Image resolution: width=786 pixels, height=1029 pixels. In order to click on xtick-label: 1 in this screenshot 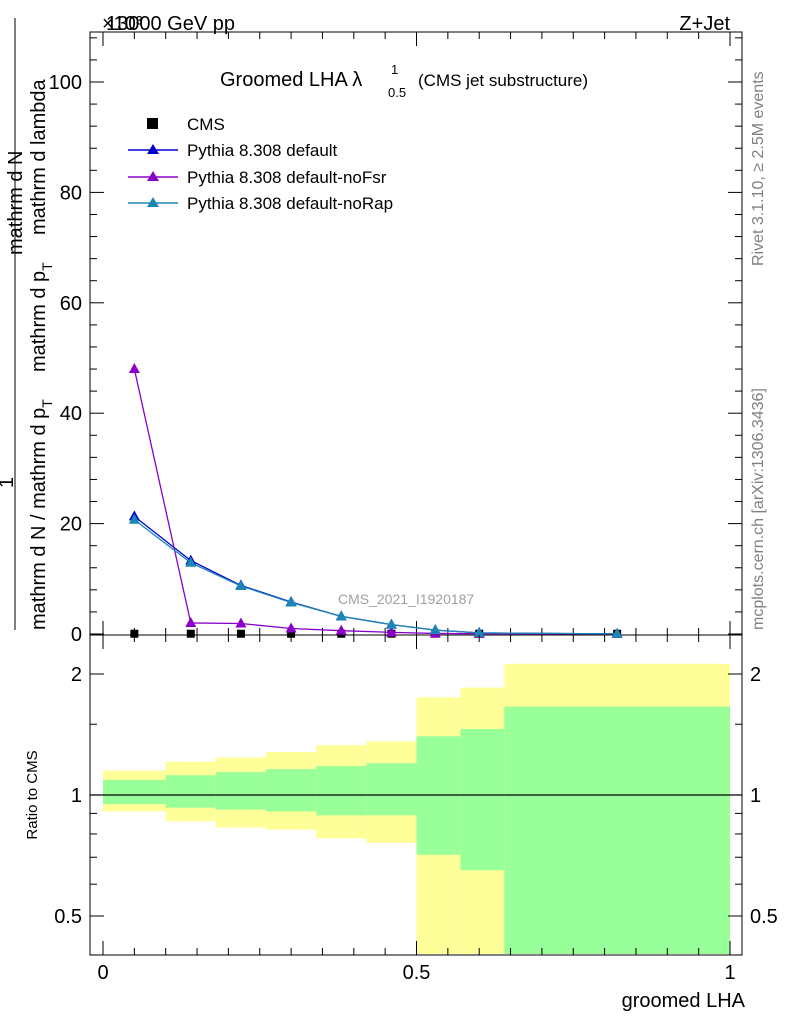, I will do `click(729, 973)`.